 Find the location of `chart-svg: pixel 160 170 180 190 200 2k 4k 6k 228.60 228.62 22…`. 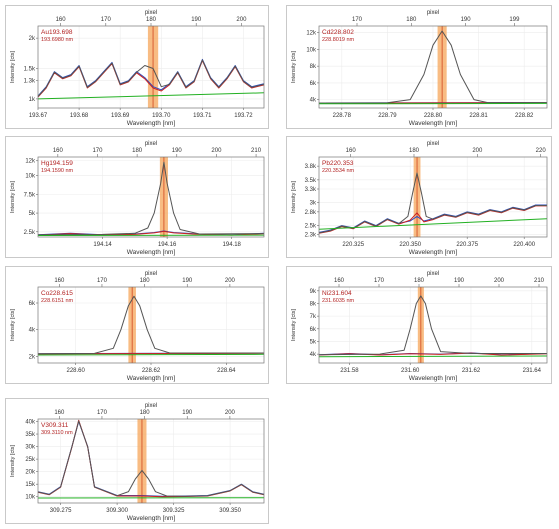

chart-svg: pixel 160 170 180 190 200 2k 4k 6k 228.60 228.62 22… is located at coordinates (137, 326).